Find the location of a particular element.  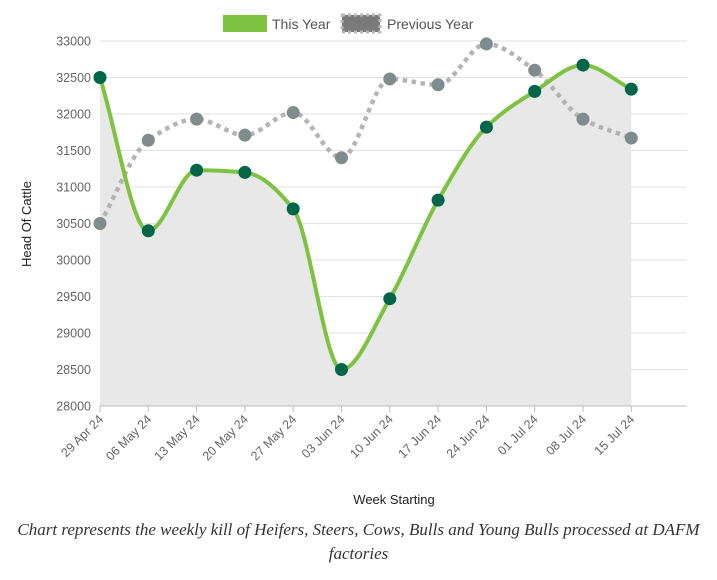

legend-swatch-this-year is located at coordinates (245, 23).